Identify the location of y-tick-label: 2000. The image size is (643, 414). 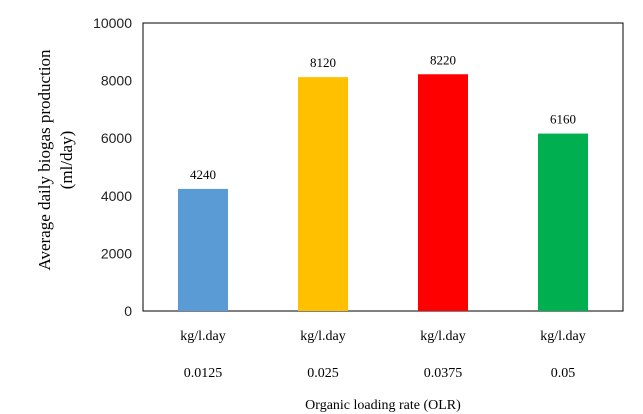
(116, 253).